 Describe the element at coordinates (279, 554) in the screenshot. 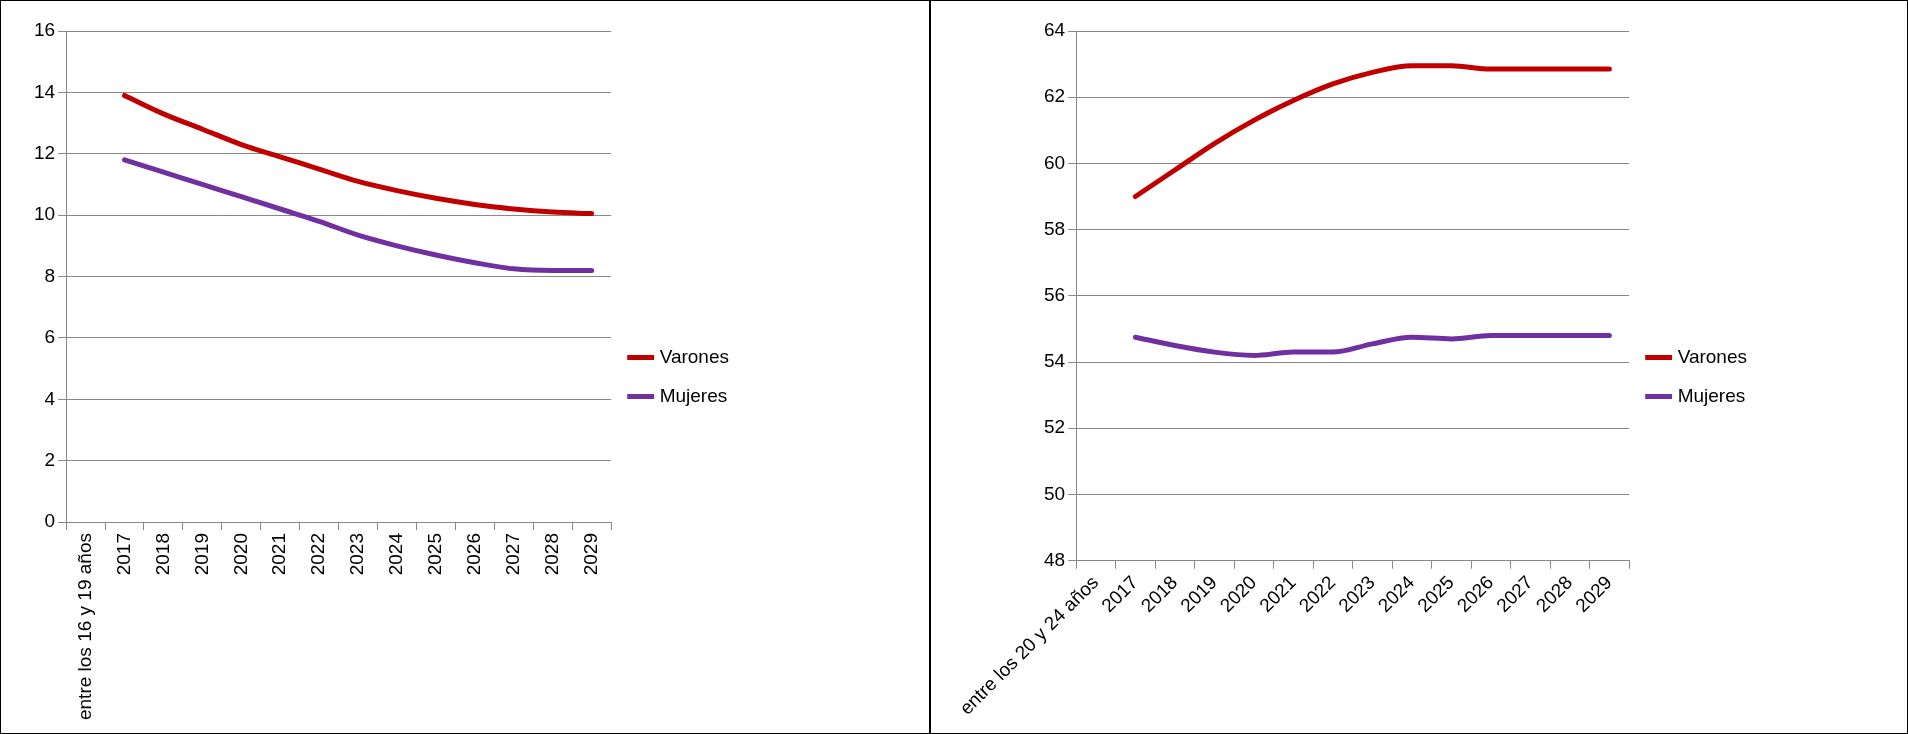

I see `x-tick-label: 2021` at that location.